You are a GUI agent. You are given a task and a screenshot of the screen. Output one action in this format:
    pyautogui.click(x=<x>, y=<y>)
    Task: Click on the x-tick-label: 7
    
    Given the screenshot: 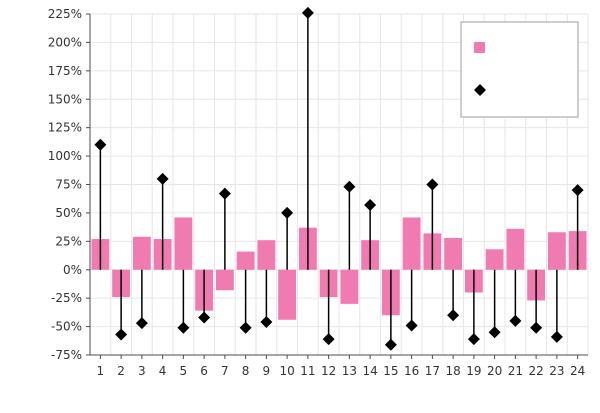 What is the action you would take?
    pyautogui.click(x=225, y=371)
    